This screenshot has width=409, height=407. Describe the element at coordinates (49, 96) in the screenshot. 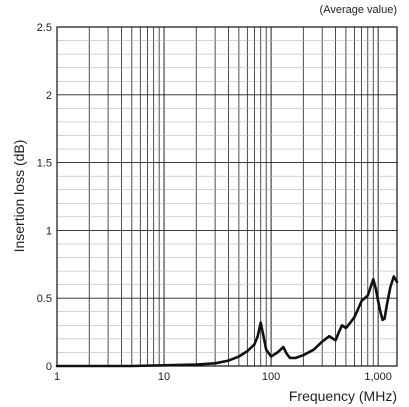

I see `y-tick-label: 2` at that location.